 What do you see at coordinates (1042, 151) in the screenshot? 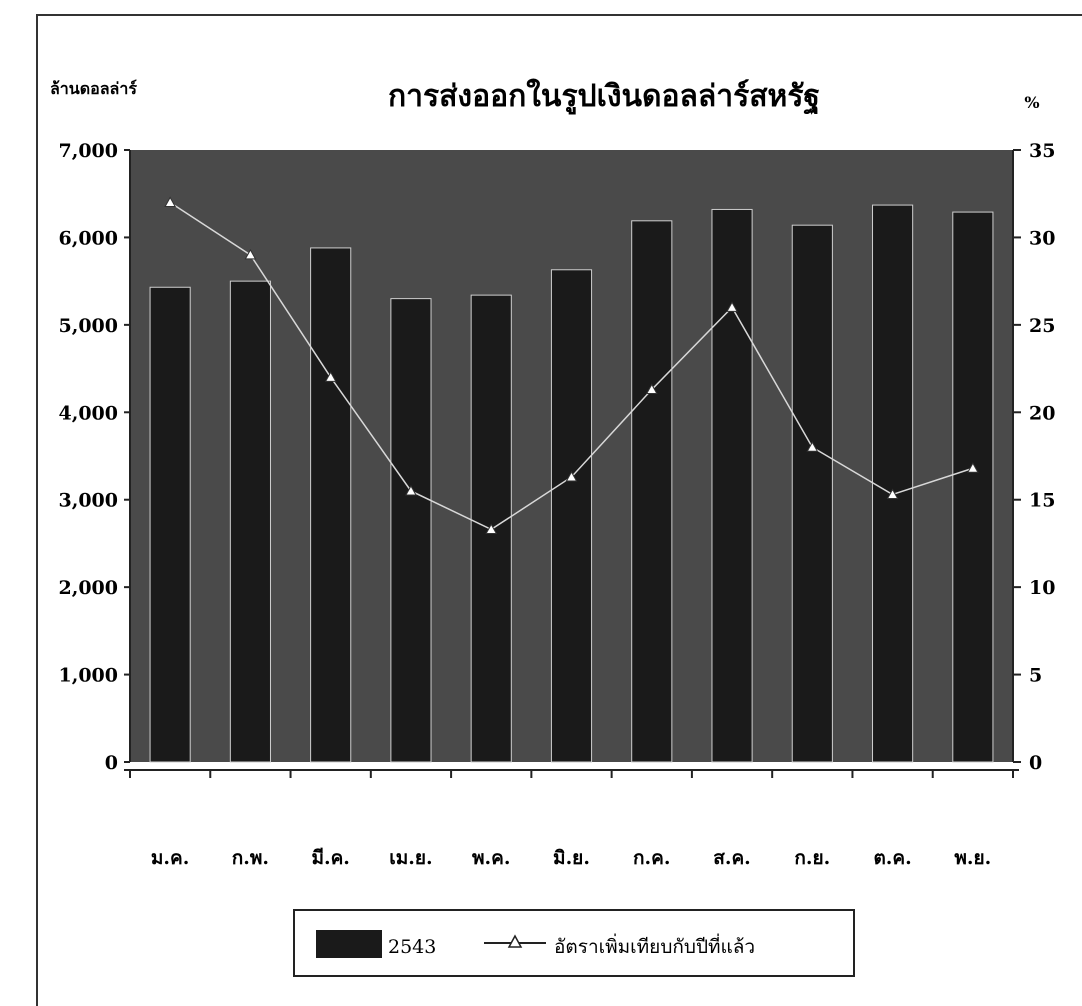
I see `y2-tick-label: 35` at bounding box center [1042, 151].